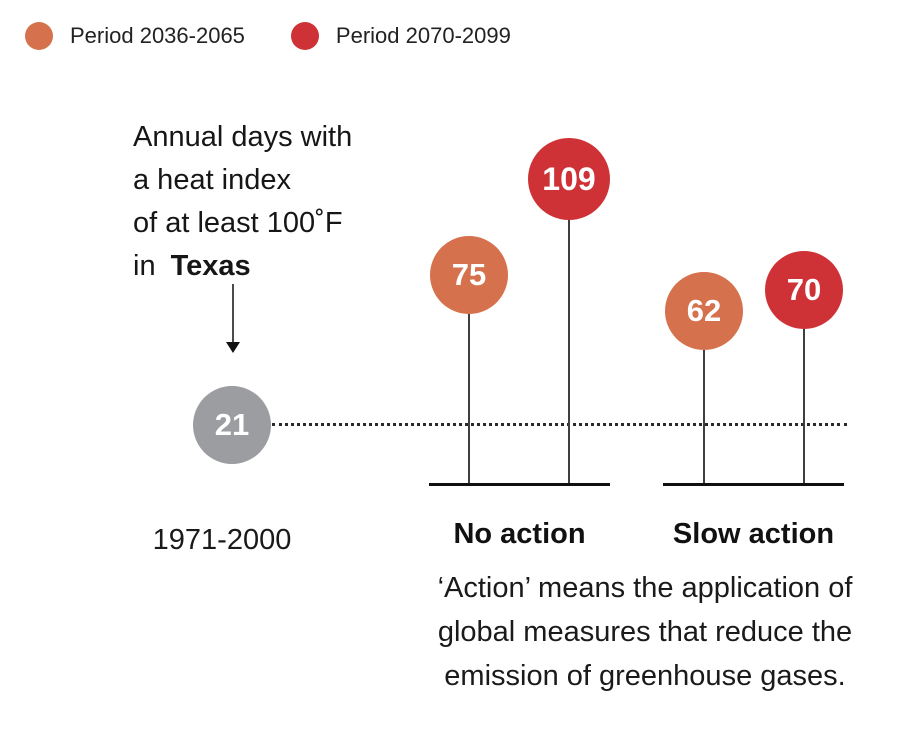 The image size is (916, 732). I want to click on axis-slow-action, so click(753, 484).